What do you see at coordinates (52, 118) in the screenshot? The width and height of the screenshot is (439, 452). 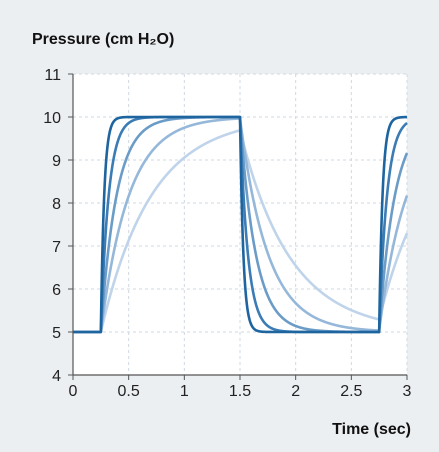 I see `y-tick-label: 10` at bounding box center [52, 118].